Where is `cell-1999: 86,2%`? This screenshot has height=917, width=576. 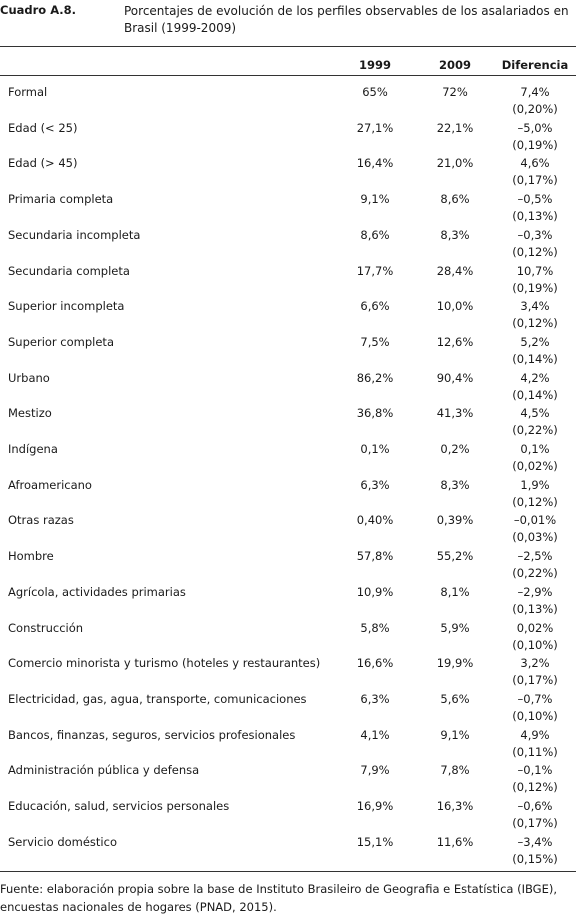
cell-1999: 86,2% is located at coordinates (375, 377).